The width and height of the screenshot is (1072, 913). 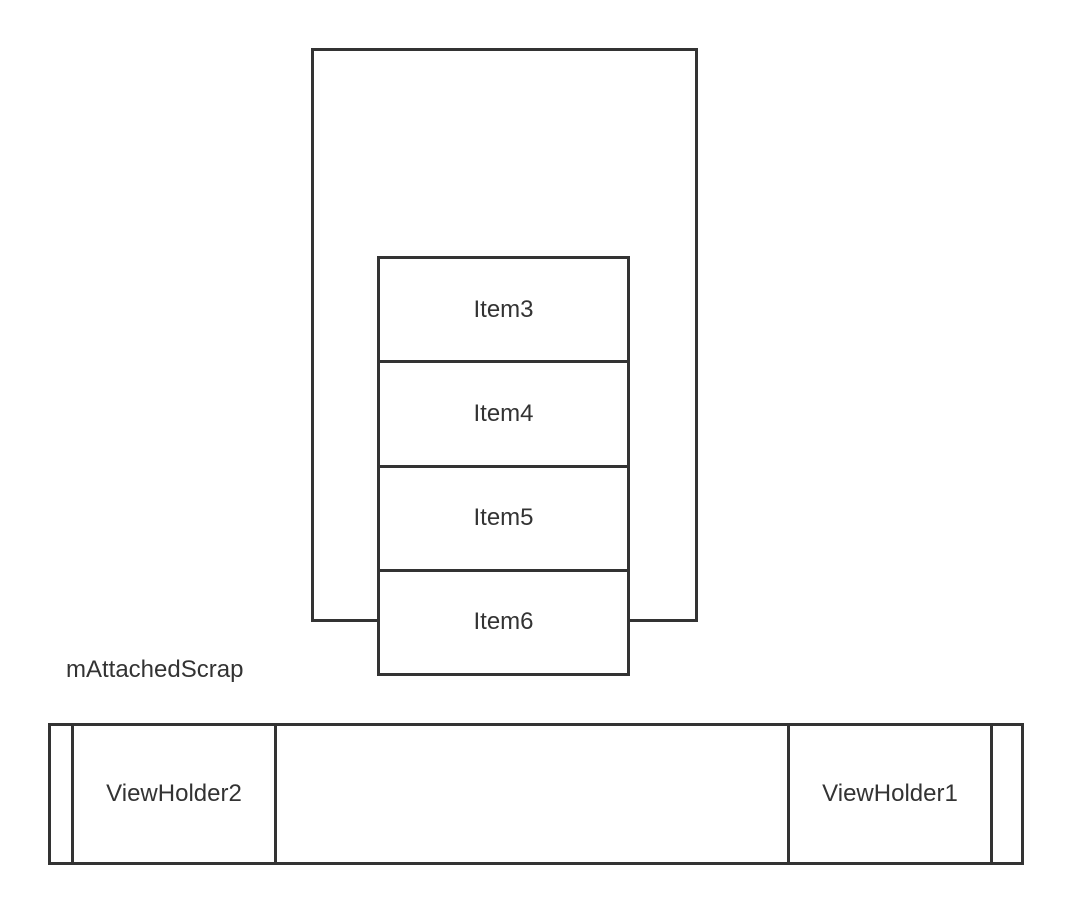 What do you see at coordinates (890, 794) in the screenshot?
I see `scrap-slot-viewholder1: ViewHolder1` at bounding box center [890, 794].